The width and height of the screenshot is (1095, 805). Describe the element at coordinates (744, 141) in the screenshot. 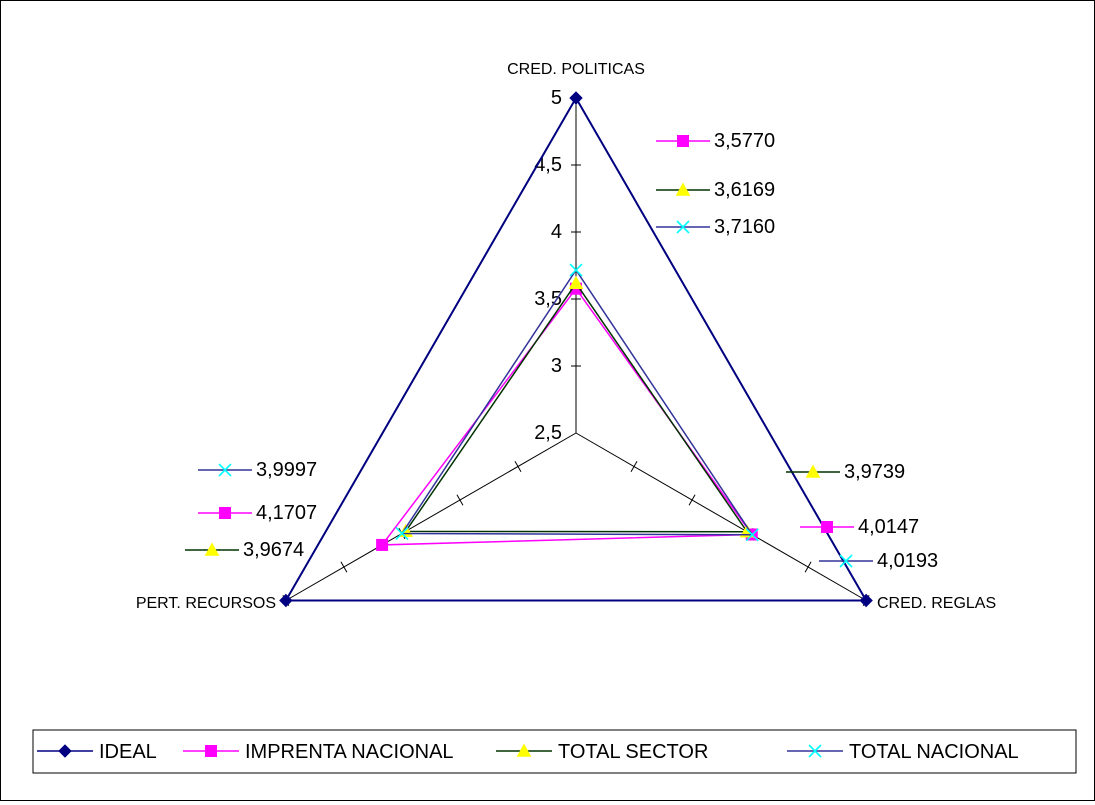

I see `data-label-value: 3,5770` at that location.